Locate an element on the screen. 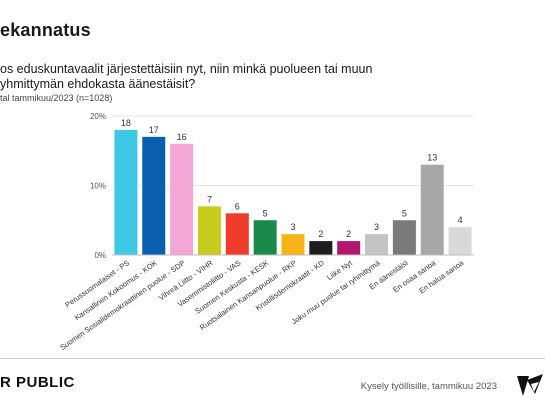  page-title: ekannatus is located at coordinates (45, 30).